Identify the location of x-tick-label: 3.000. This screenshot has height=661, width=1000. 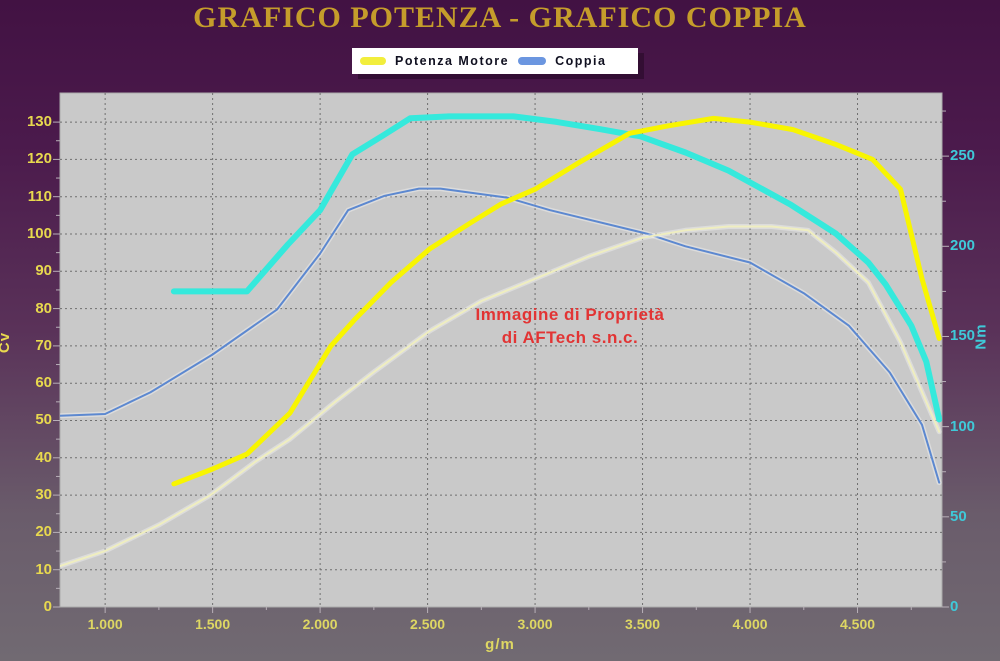
(535, 624).